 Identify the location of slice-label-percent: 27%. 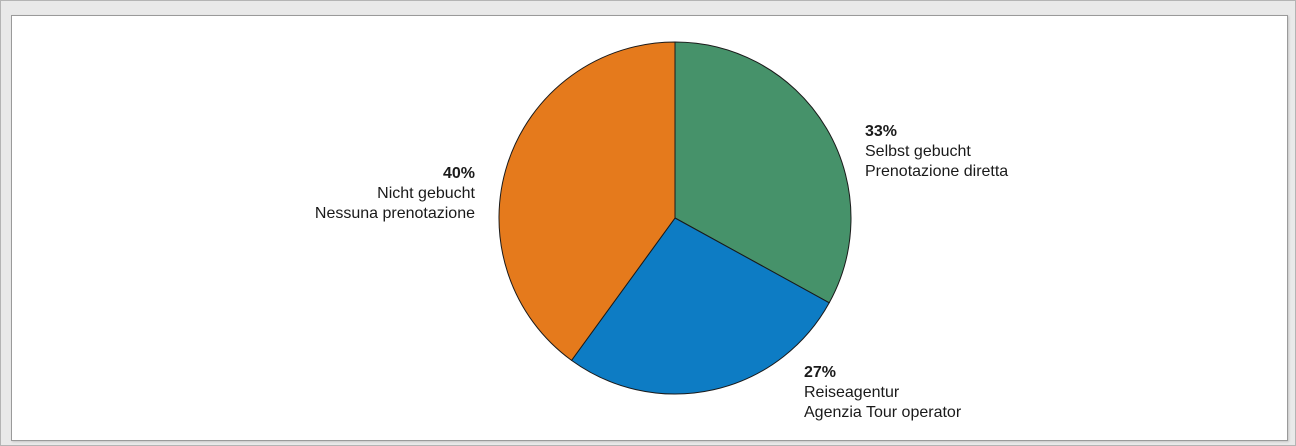
(820, 372).